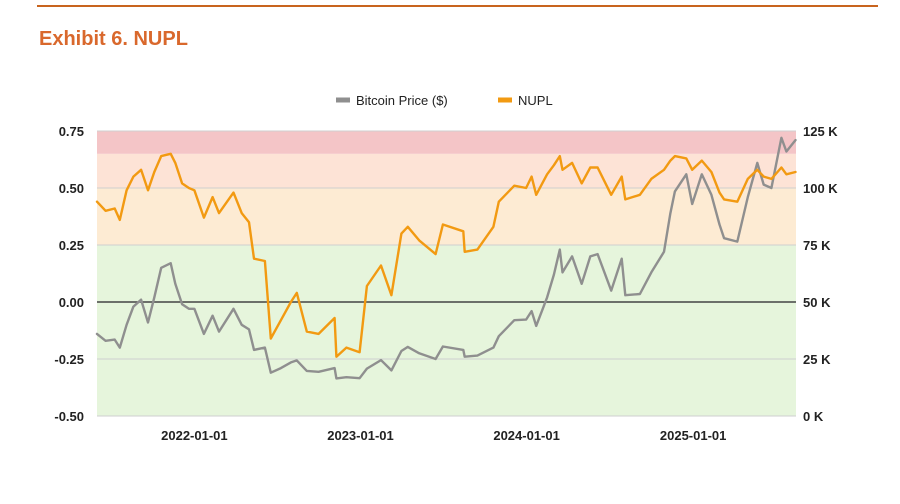  Describe the element at coordinates (194, 435) in the screenshot. I see `x-tick-label: 2022-01-01` at that location.